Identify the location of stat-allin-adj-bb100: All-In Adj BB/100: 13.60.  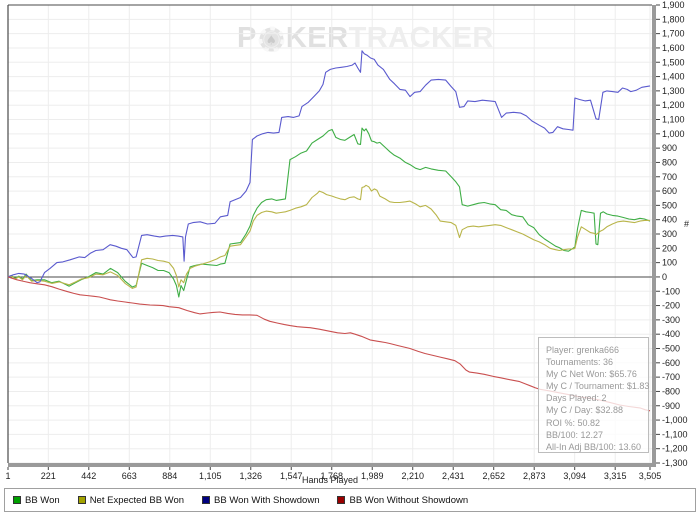
(594, 446).